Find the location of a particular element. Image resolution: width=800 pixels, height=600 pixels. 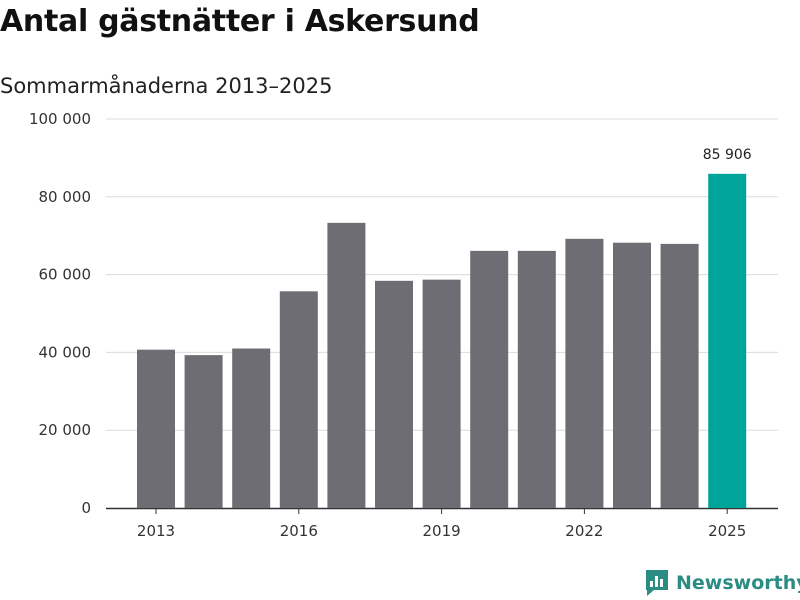

bar-2015 is located at coordinates (251, 428).